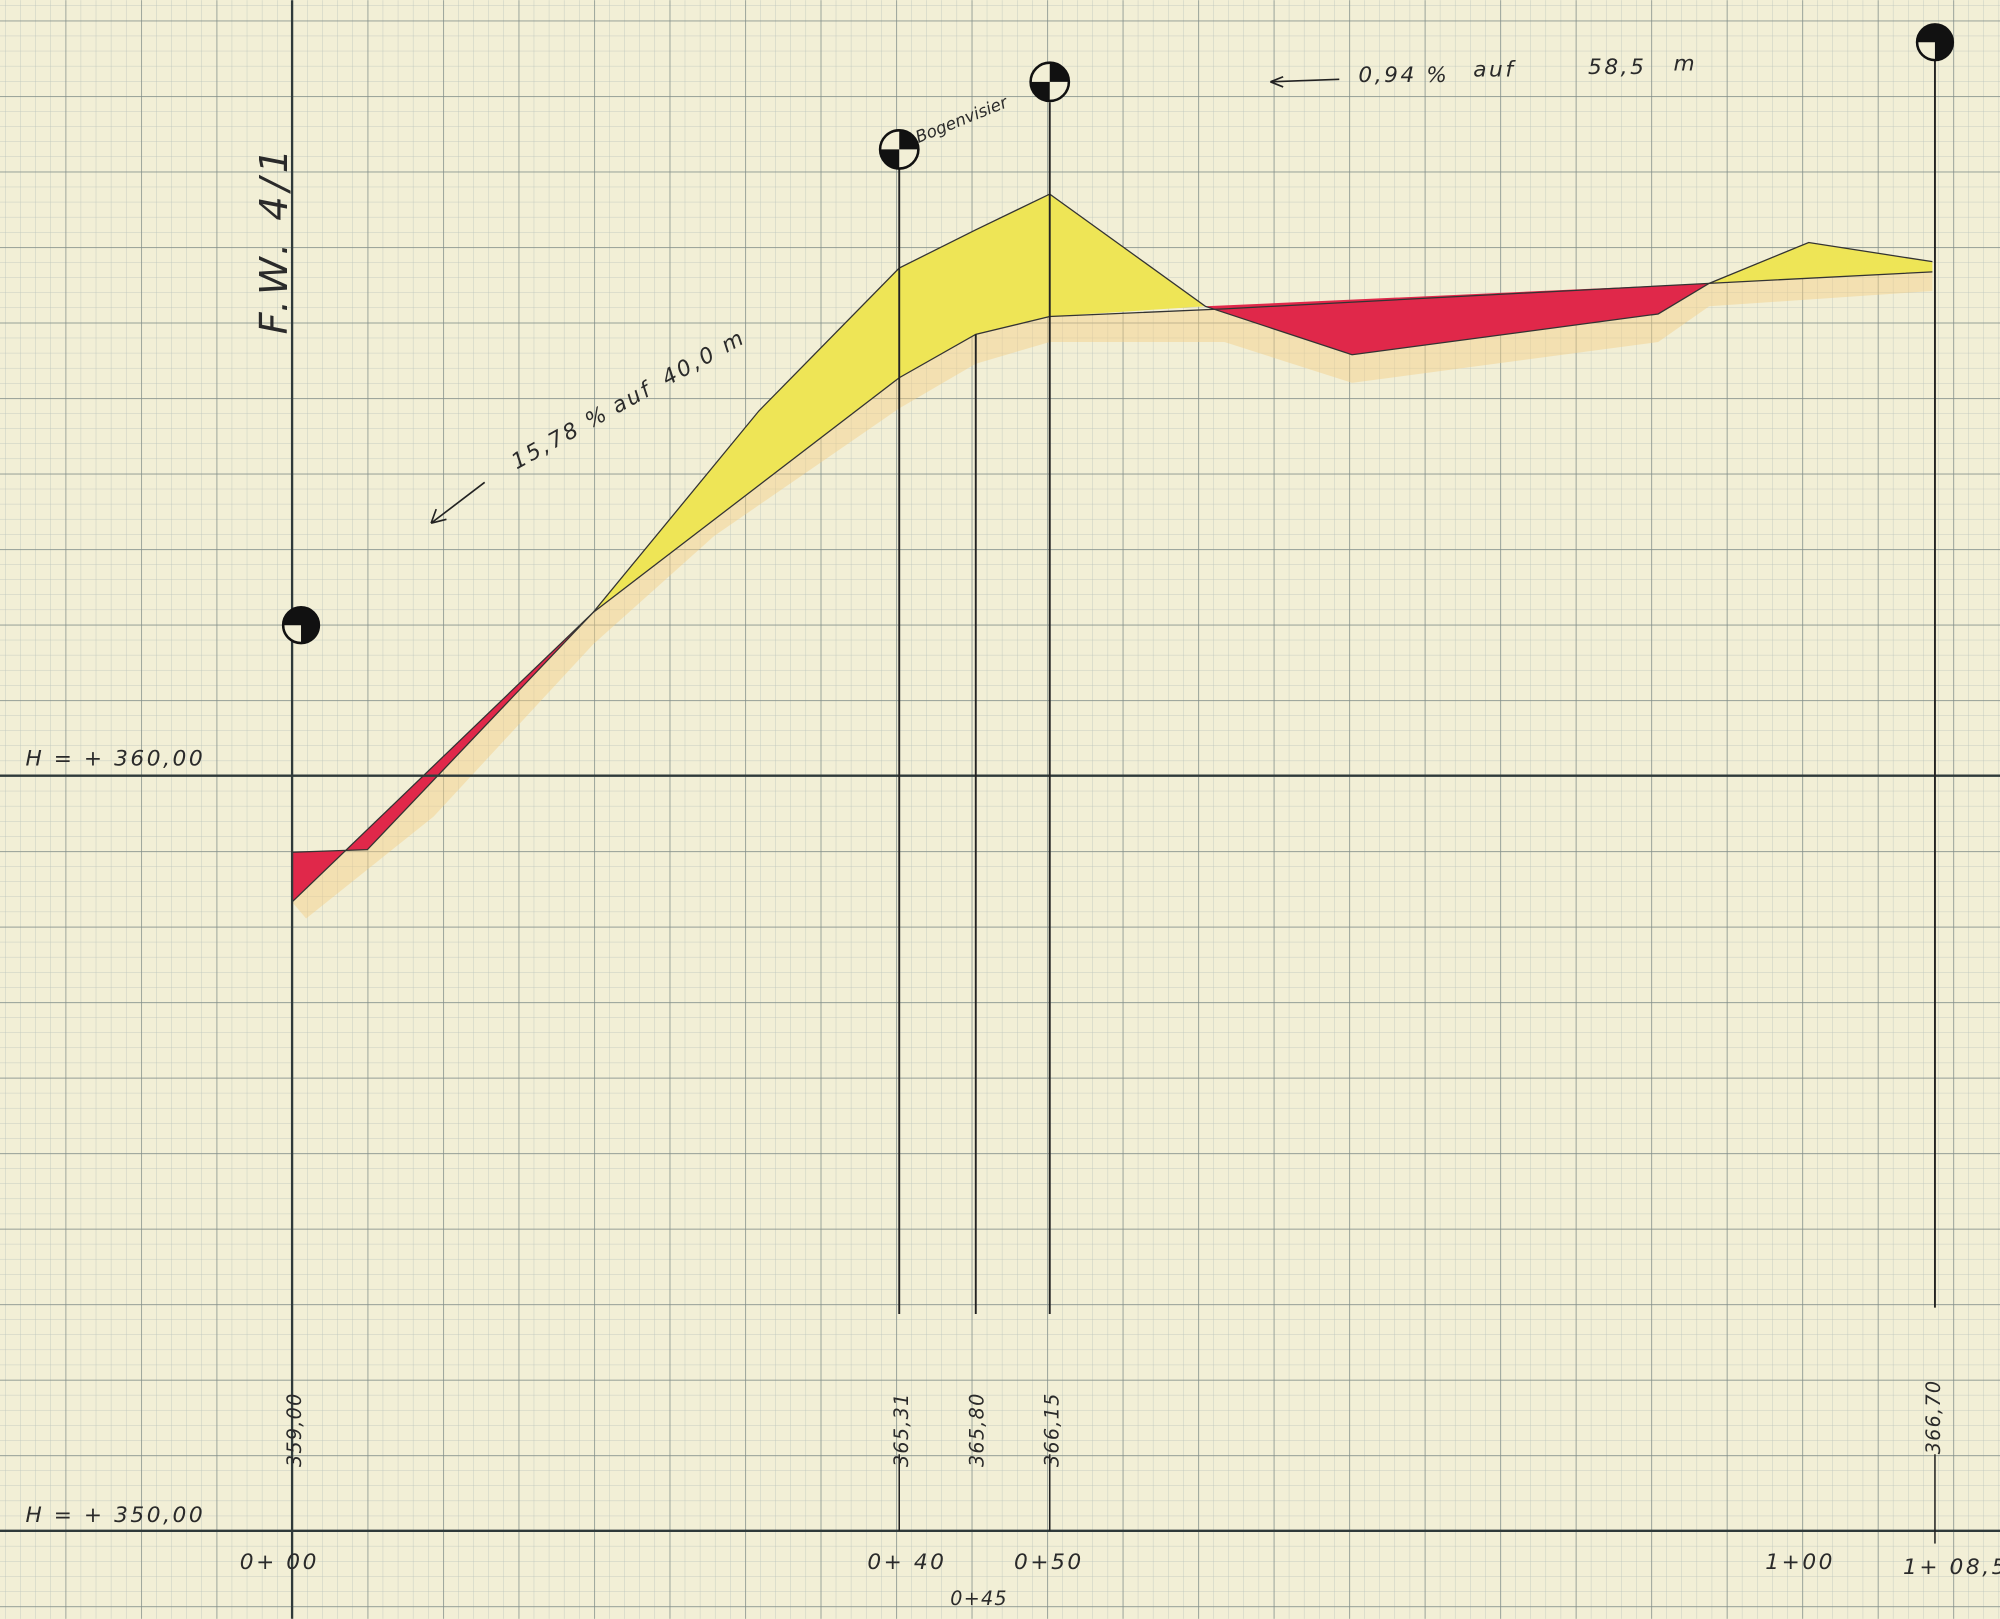 This screenshot has height=1619, width=2000. I want to click on arrow, so click(885, 299).